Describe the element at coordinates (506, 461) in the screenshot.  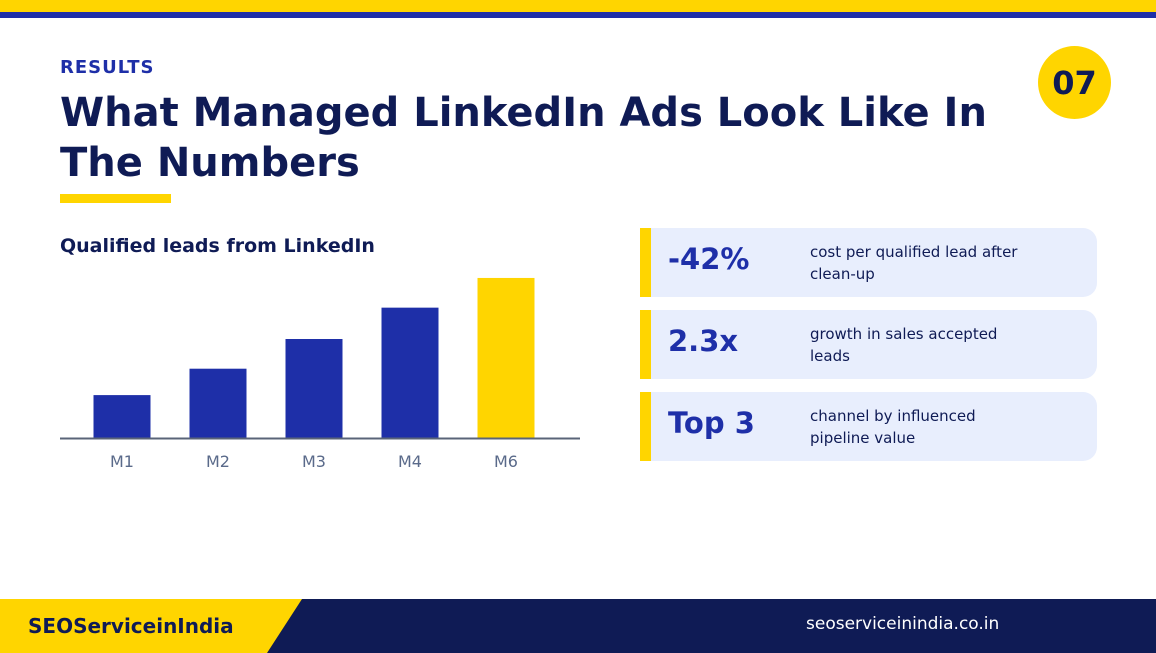
I see `tick-label-m6: M6` at that location.